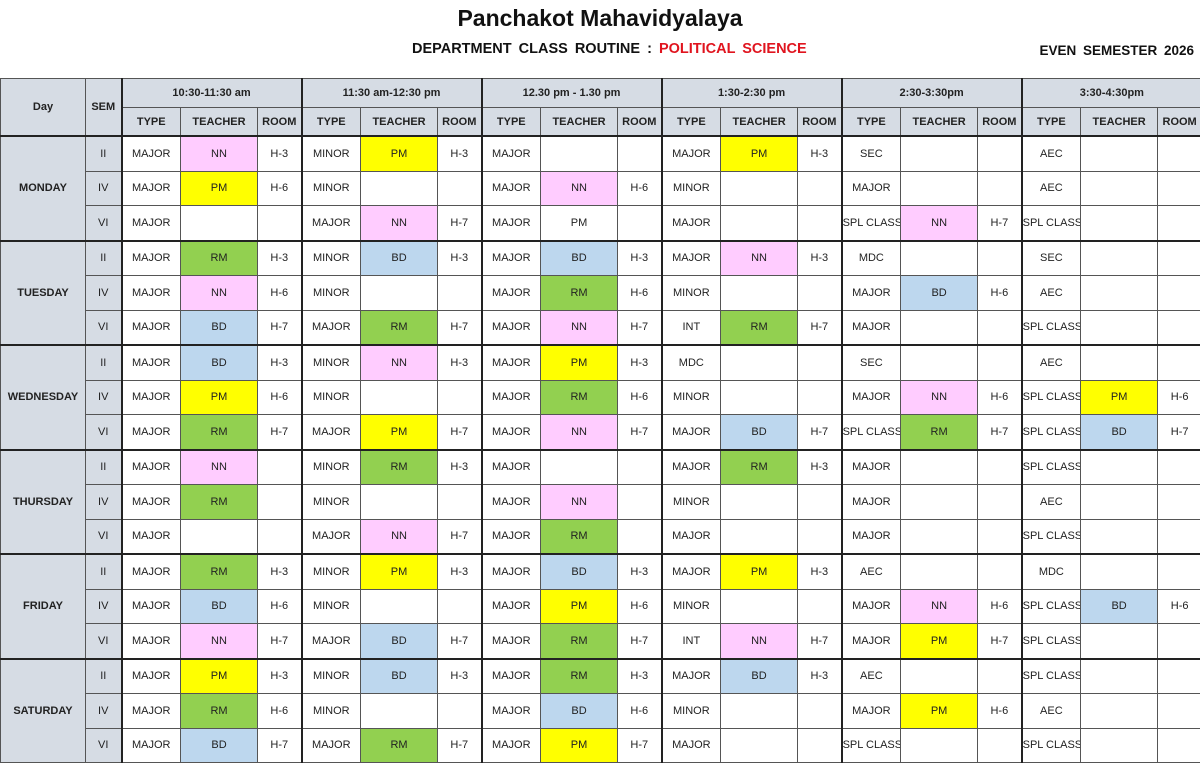  I want to click on day-header: Day, so click(43, 108).